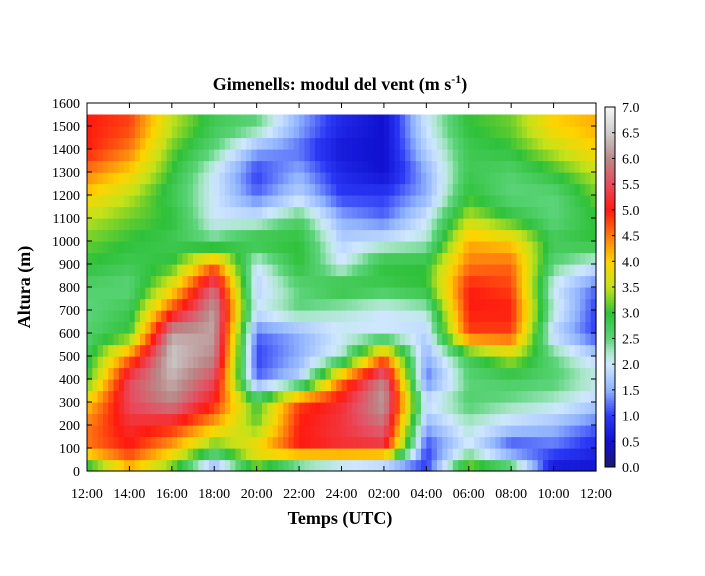 The image size is (705, 576). What do you see at coordinates (66, 242) in the screenshot?
I see `y-tick-label: 1000` at bounding box center [66, 242].